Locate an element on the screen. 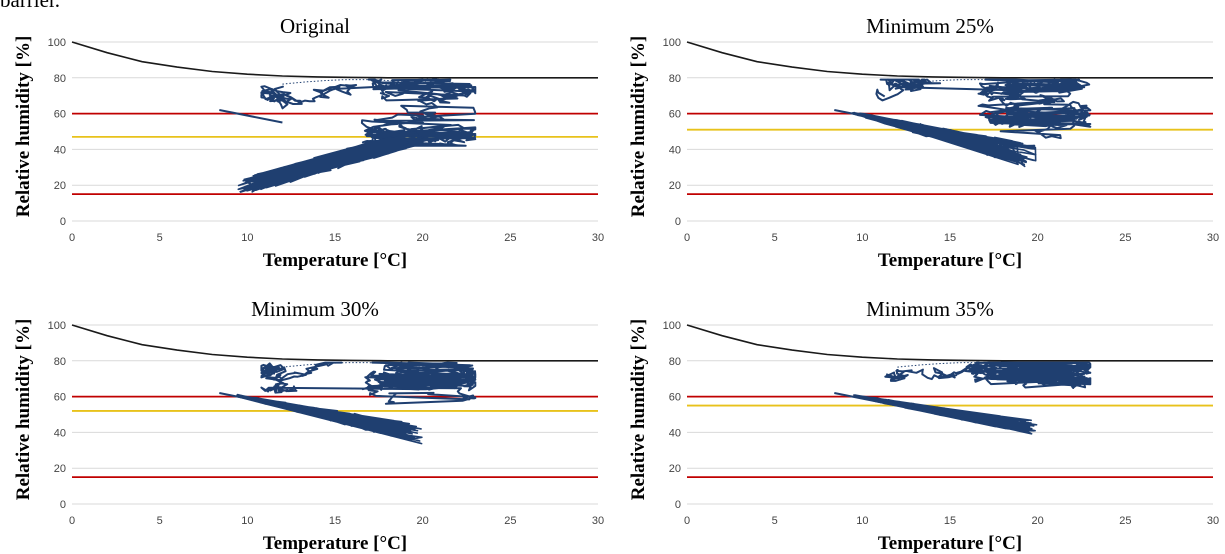  panel-title: Minimum 30% is located at coordinates (315, 309).